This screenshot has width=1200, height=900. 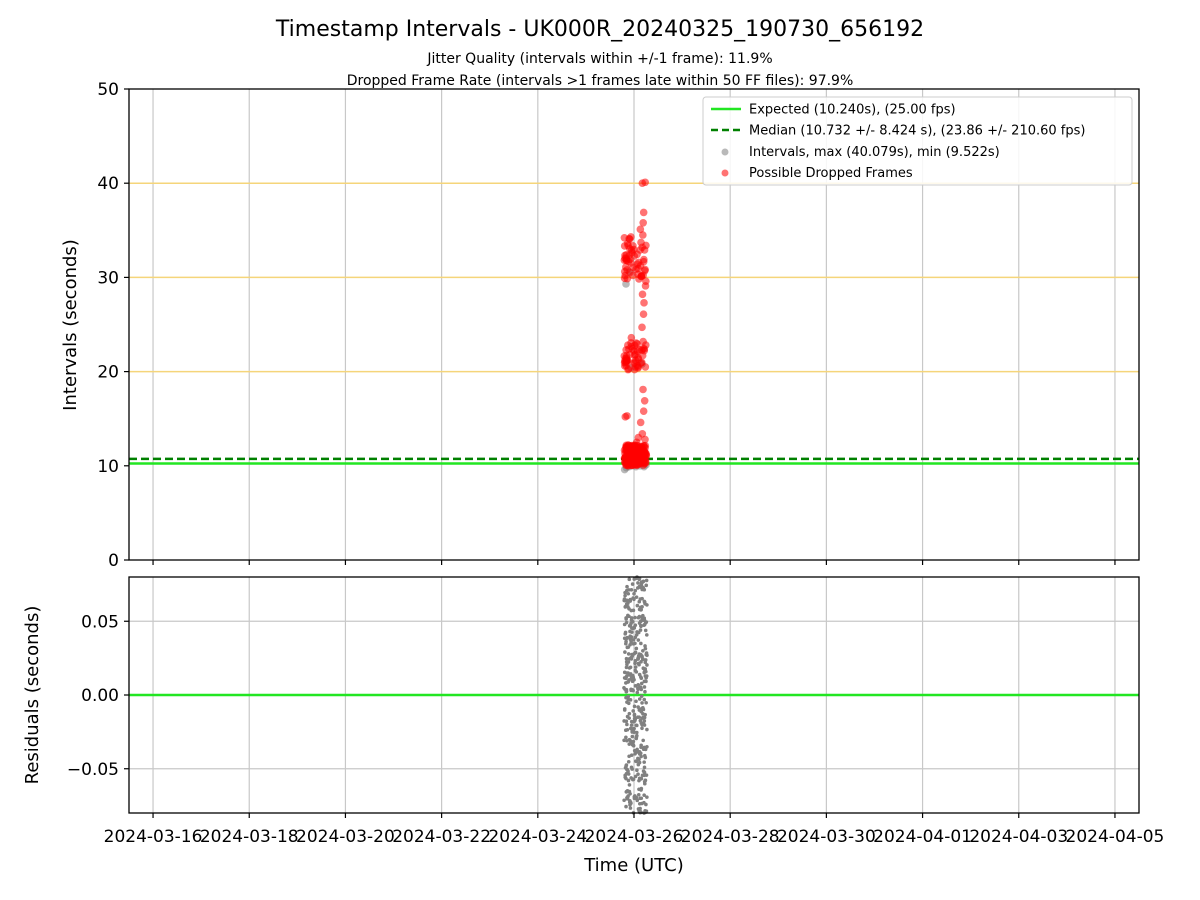 I want to click on residuals-y-tick-label: 0.05, so click(x=100, y=622).